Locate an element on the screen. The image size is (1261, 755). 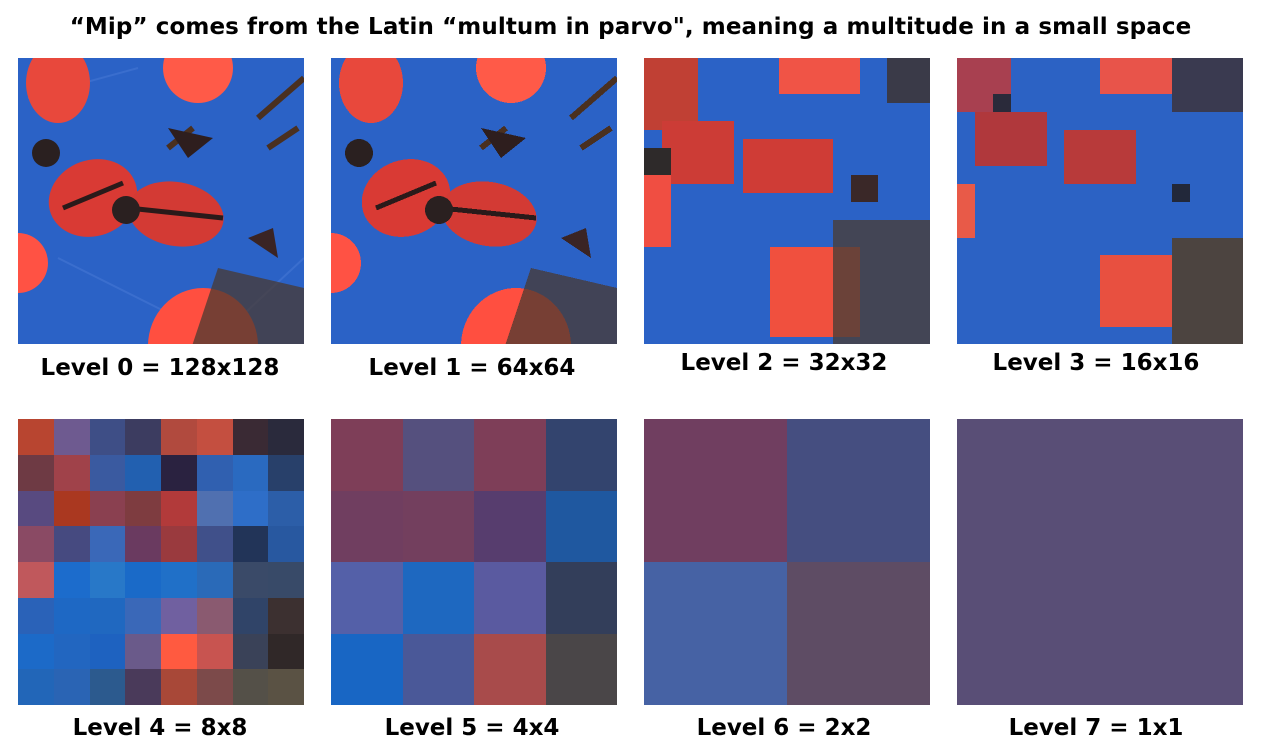
level-5-pixel-grid is located at coordinates (474, 562).